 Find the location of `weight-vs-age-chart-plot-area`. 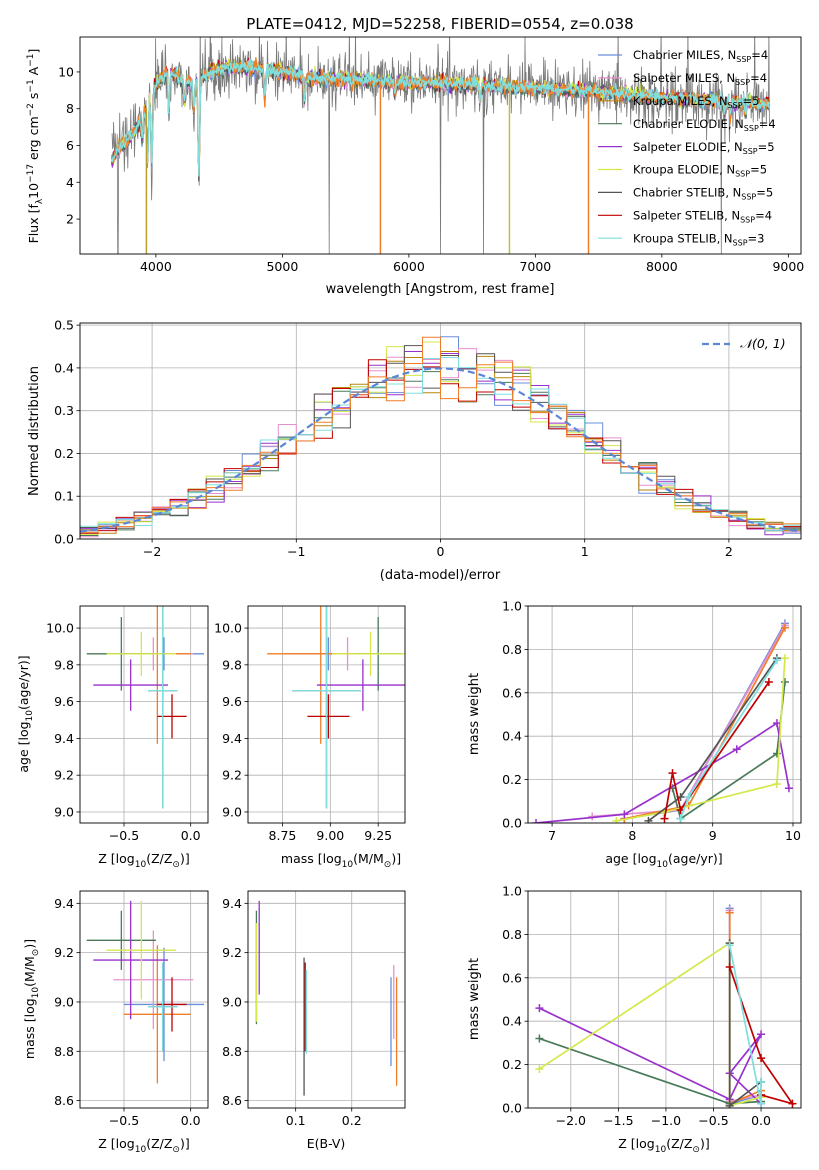

weight-vs-age-chart-plot-area is located at coordinates (664, 714).